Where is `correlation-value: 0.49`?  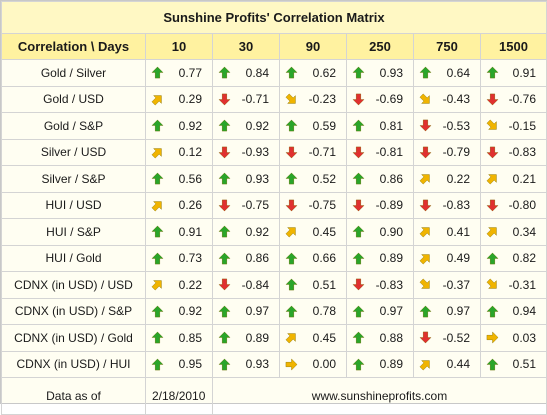 correlation-value: 0.49 is located at coordinates (458, 258).